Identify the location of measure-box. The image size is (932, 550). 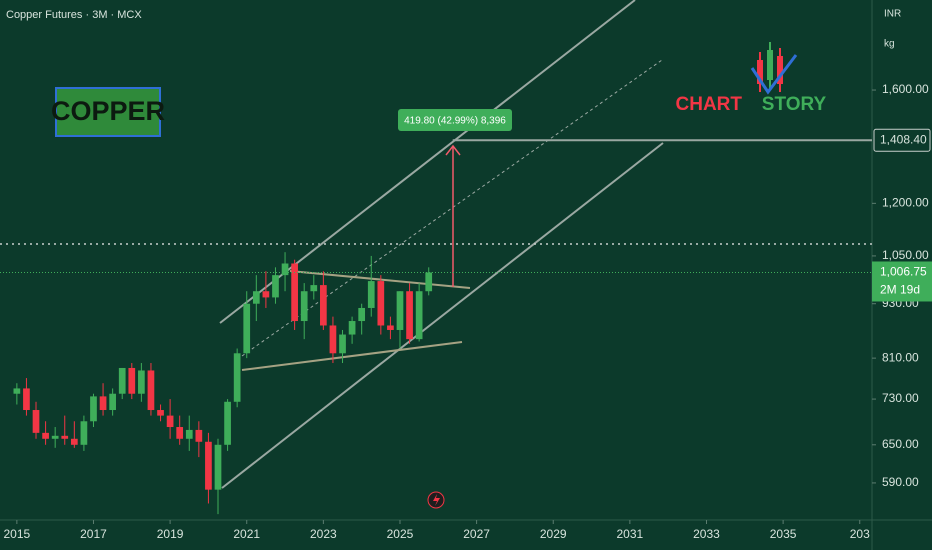
(455, 120).